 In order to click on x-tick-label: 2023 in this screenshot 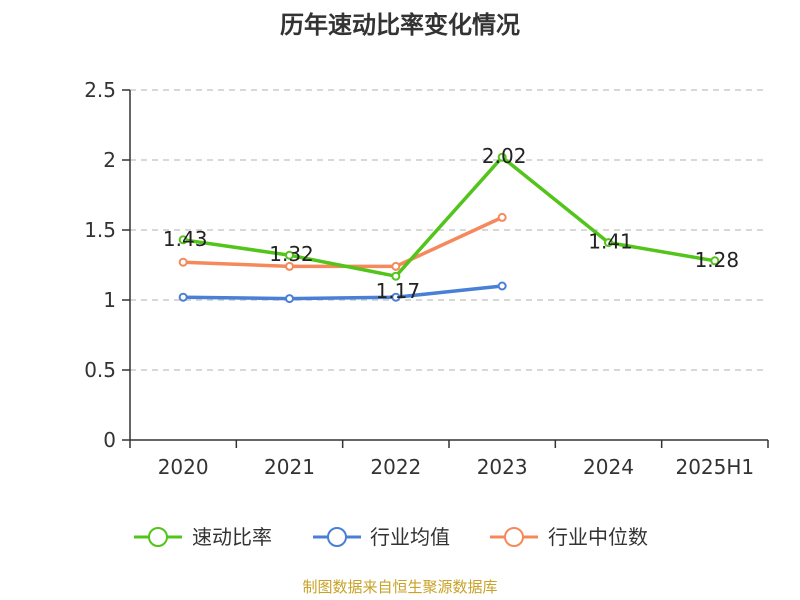, I will do `click(502, 467)`.